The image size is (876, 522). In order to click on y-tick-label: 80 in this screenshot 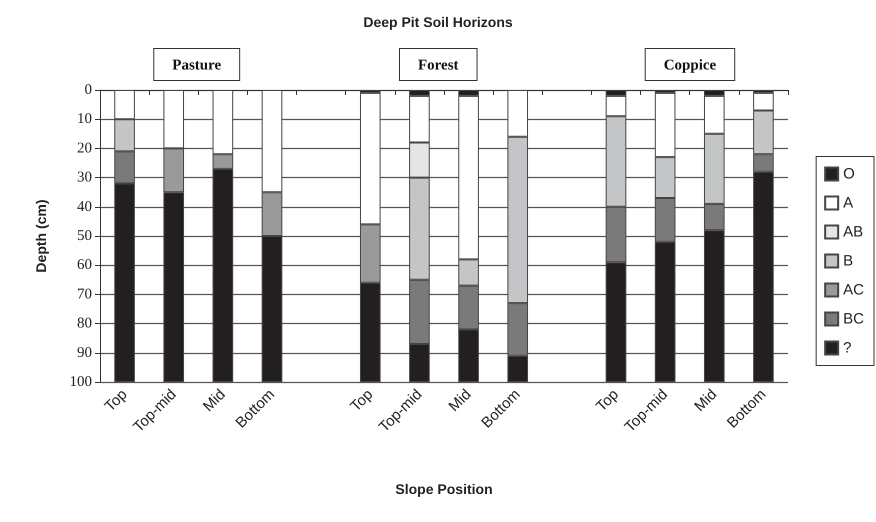, I will do `click(84, 324)`.